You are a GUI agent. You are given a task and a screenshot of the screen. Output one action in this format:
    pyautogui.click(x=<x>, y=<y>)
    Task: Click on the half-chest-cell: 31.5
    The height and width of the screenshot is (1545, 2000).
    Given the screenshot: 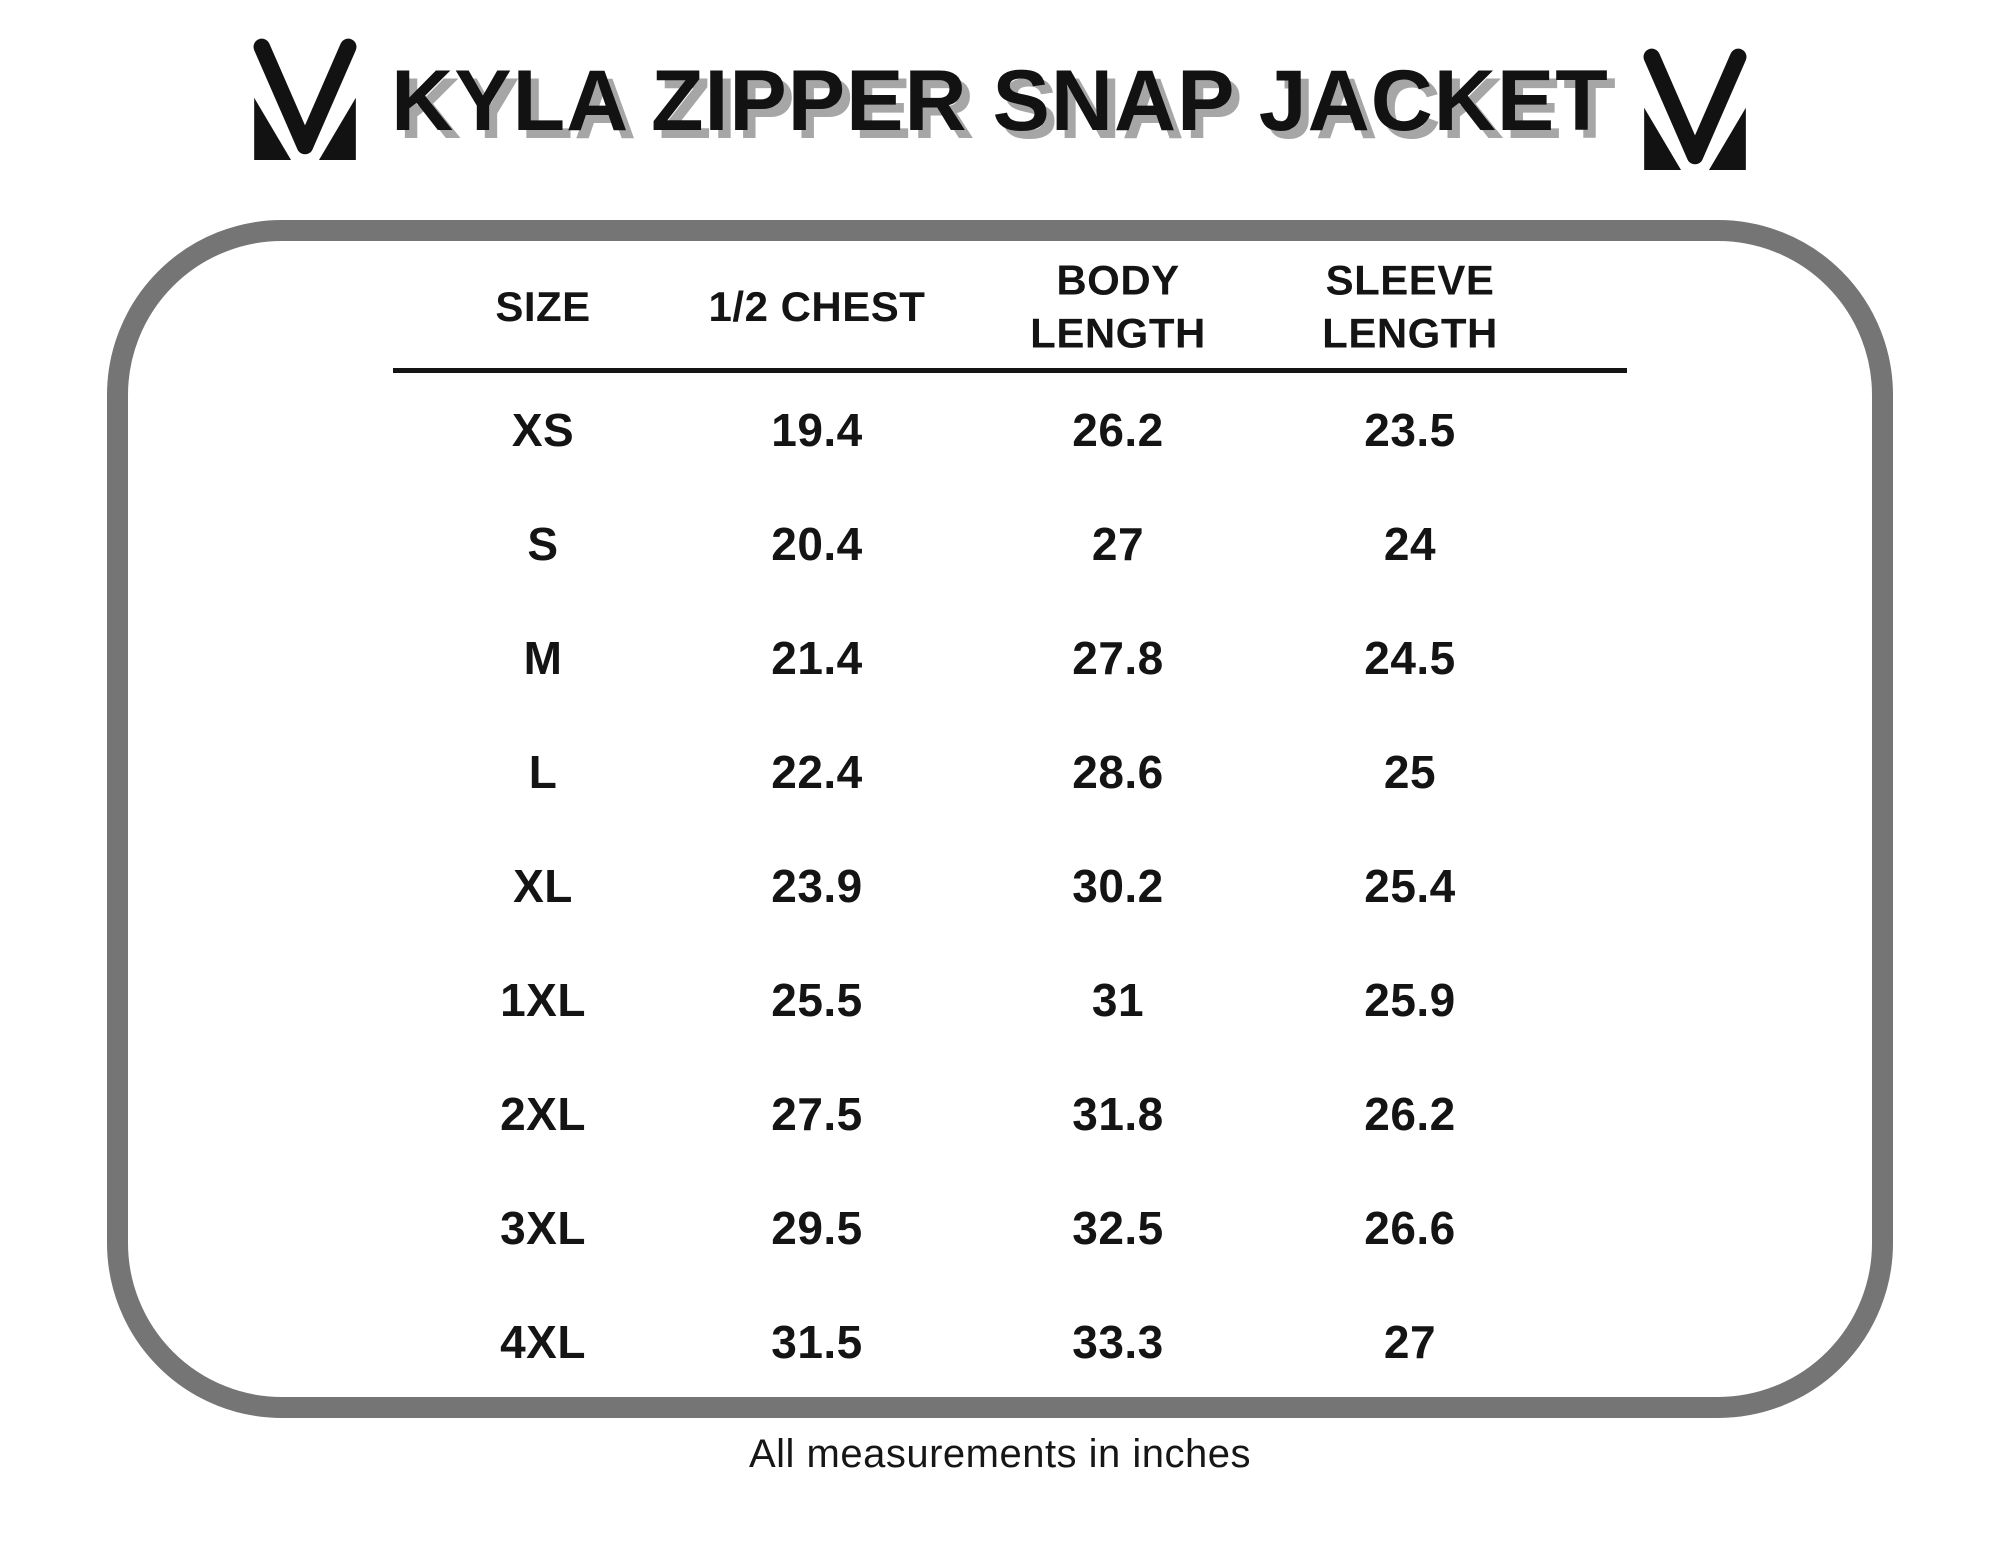 What is the action you would take?
    pyautogui.click(x=817, y=1342)
    